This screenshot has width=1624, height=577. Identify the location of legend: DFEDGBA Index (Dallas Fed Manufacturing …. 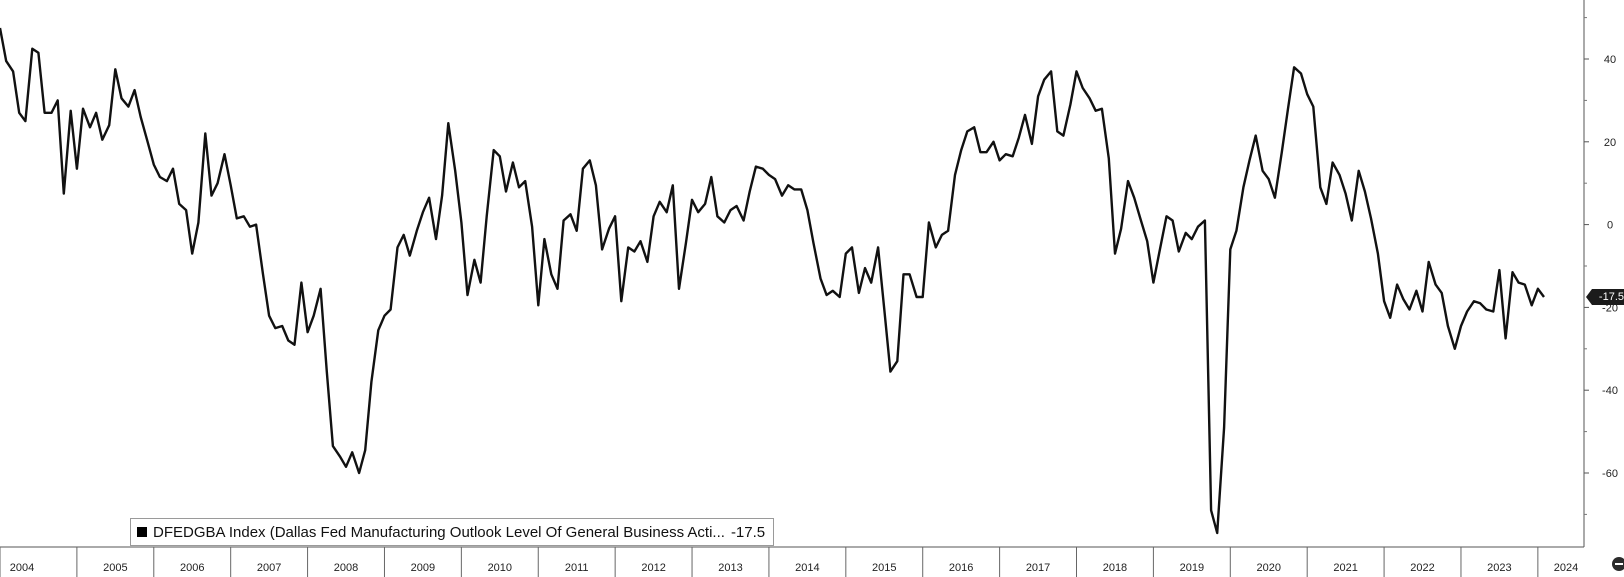
(452, 532).